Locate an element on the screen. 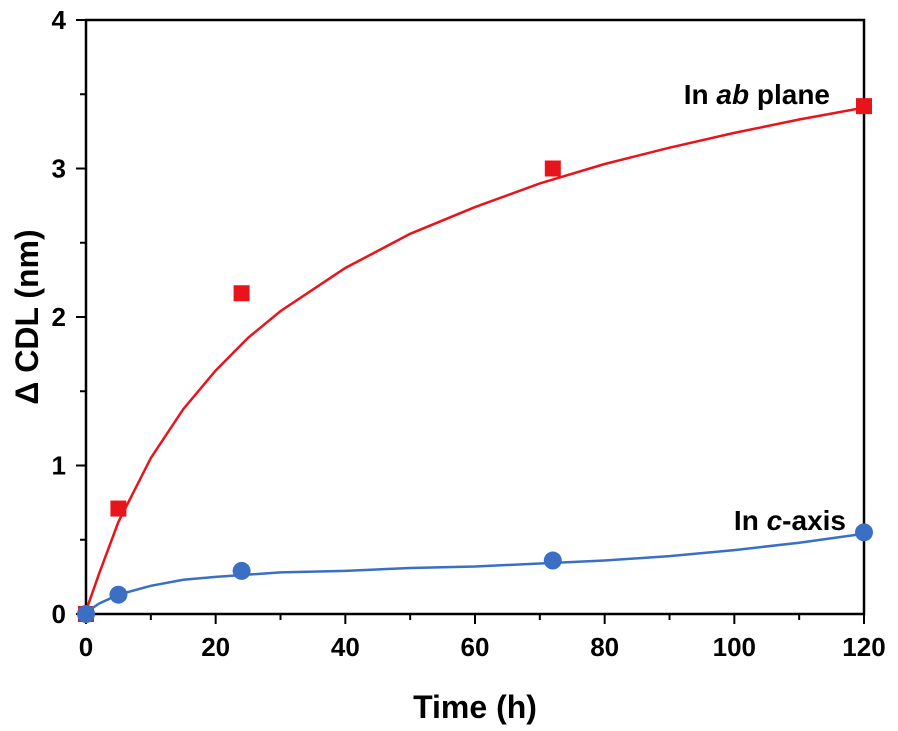 This screenshot has width=898, height=731. series-label-suffix: plane is located at coordinates (789, 94).